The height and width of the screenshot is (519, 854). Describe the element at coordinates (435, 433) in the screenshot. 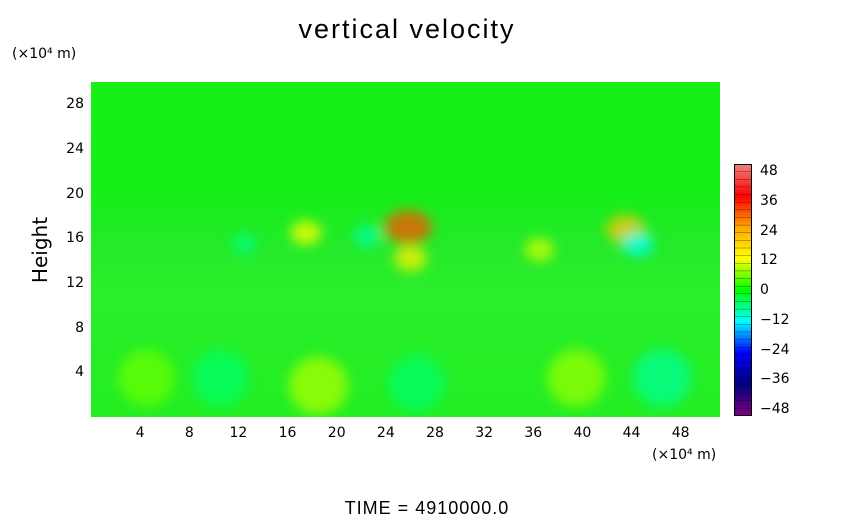

I see `x-tick-label: 28` at that location.